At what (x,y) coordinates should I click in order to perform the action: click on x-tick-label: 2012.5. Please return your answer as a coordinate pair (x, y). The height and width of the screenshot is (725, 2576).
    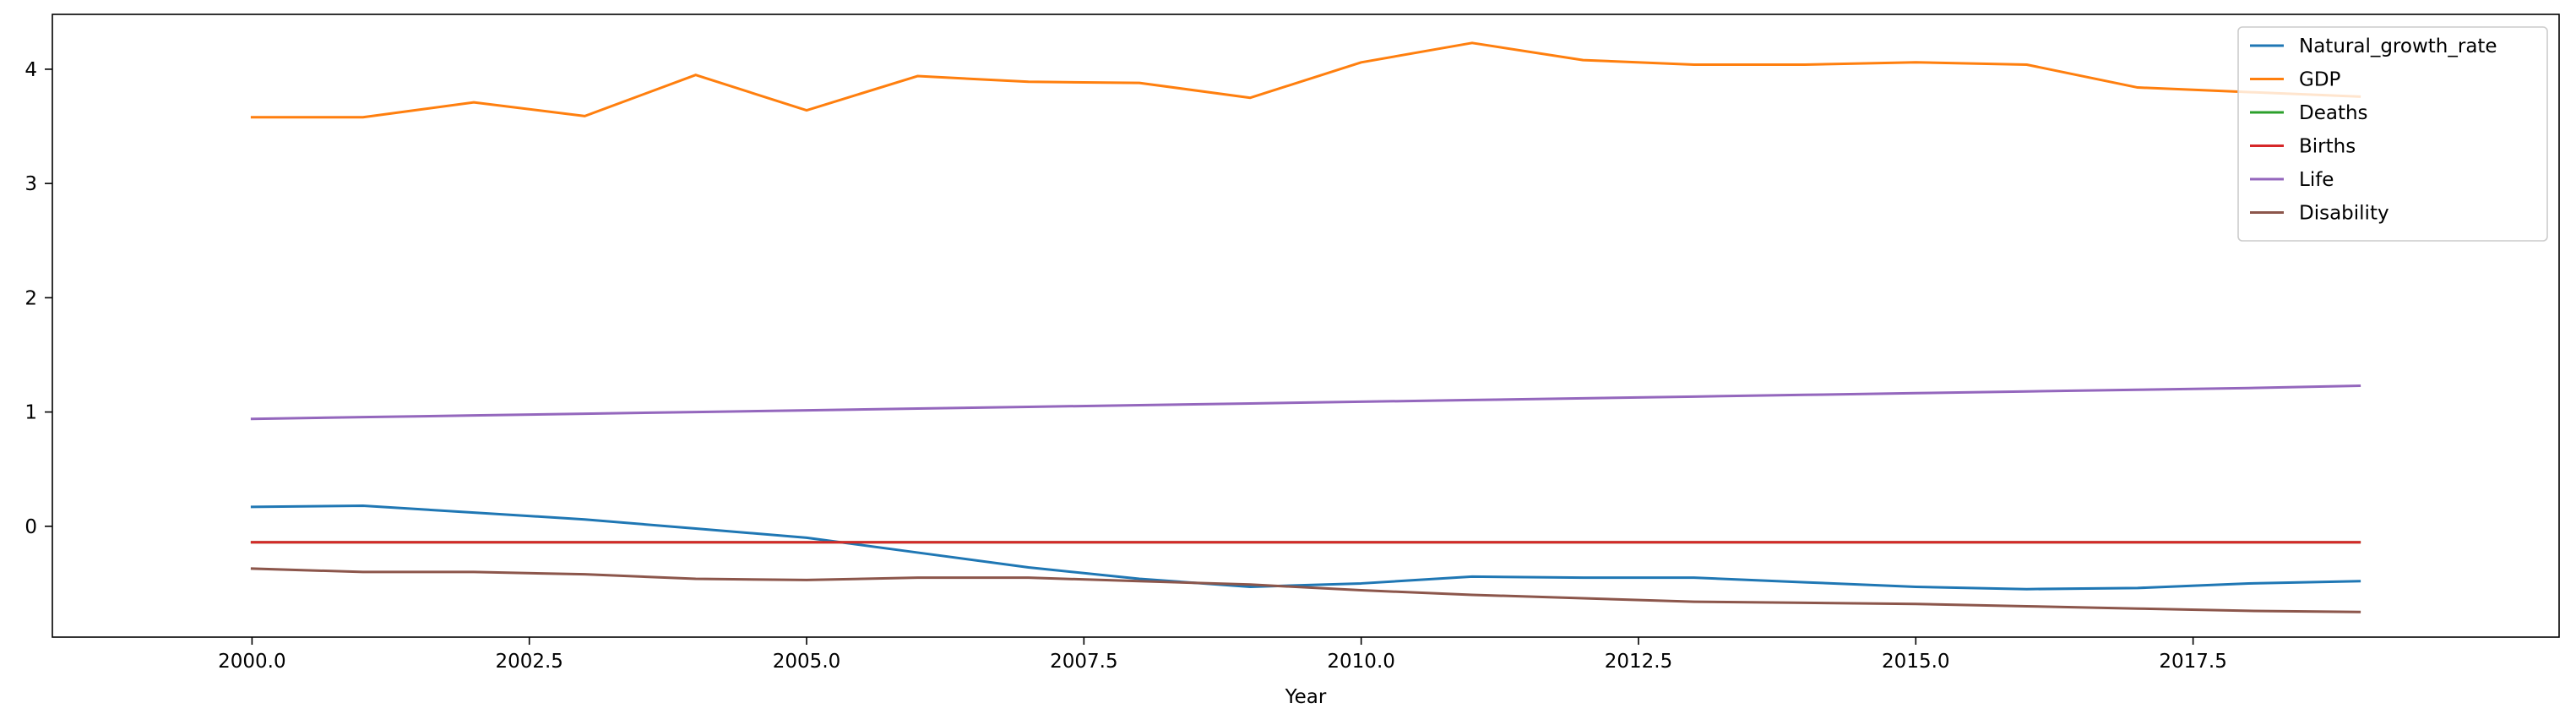
    Looking at the image, I should click on (1638, 662).